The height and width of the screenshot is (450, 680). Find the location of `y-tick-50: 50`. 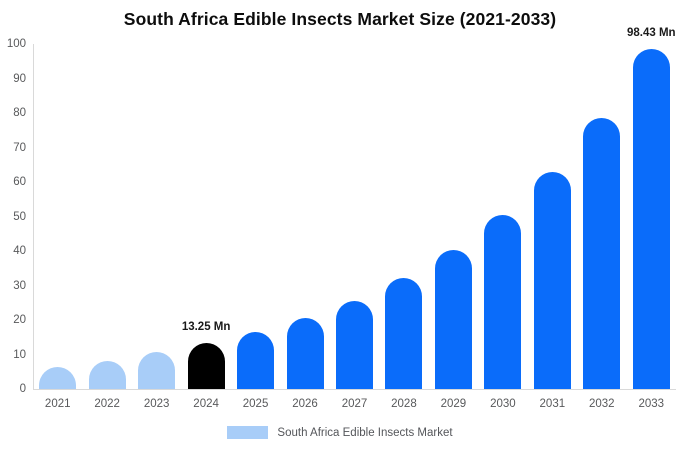

y-tick-50: 50 is located at coordinates (19, 216).